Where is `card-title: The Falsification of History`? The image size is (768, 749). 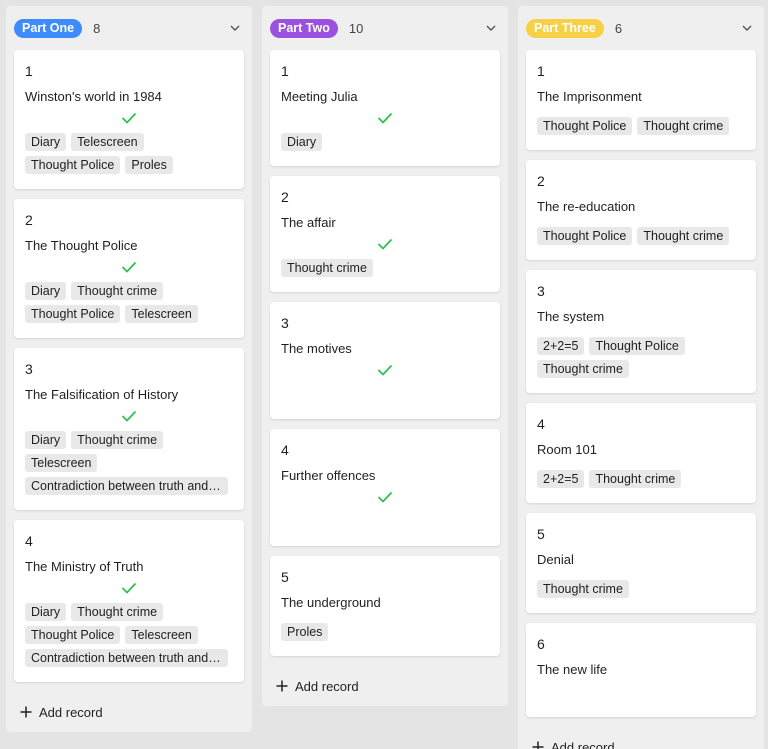
card-title: The Falsification of History is located at coordinates (102, 394).